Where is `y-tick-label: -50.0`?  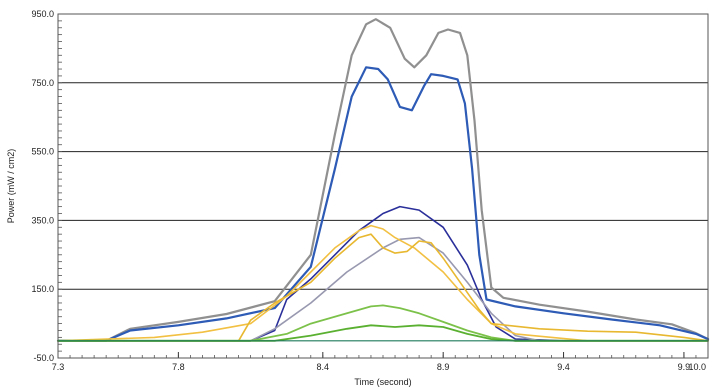 y-tick-label: -50.0 is located at coordinates (43, 358).